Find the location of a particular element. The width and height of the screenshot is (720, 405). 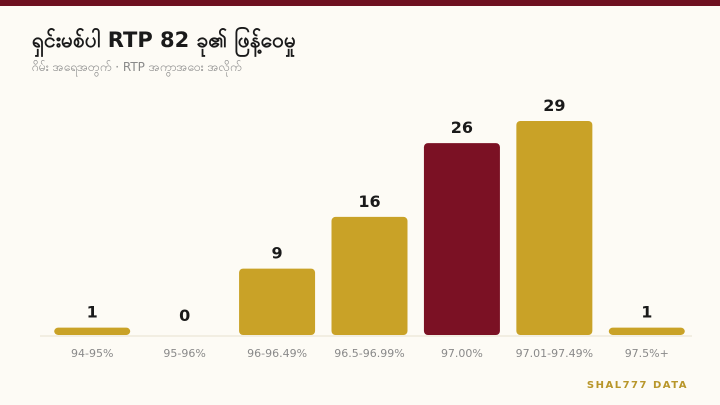

chart-subtitle: ဂိမ်း အရေအတွက် · RTP အကွာအဝေး အလိုက် is located at coordinates (137, 68).